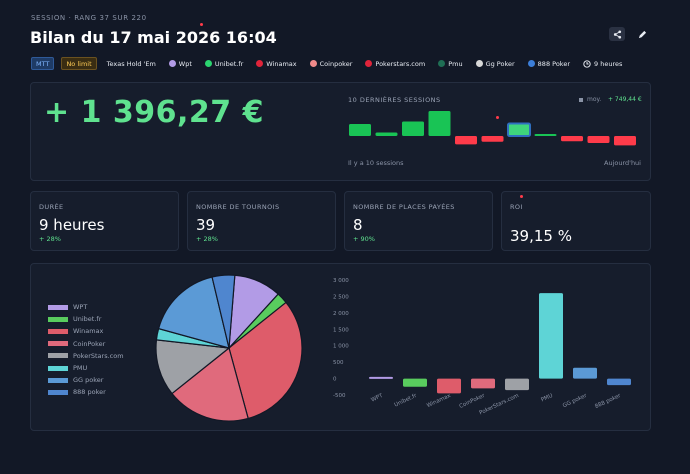 The width and height of the screenshot is (690, 474). What do you see at coordinates (581, 99) in the screenshot?
I see `average-swatch` at bounding box center [581, 99].